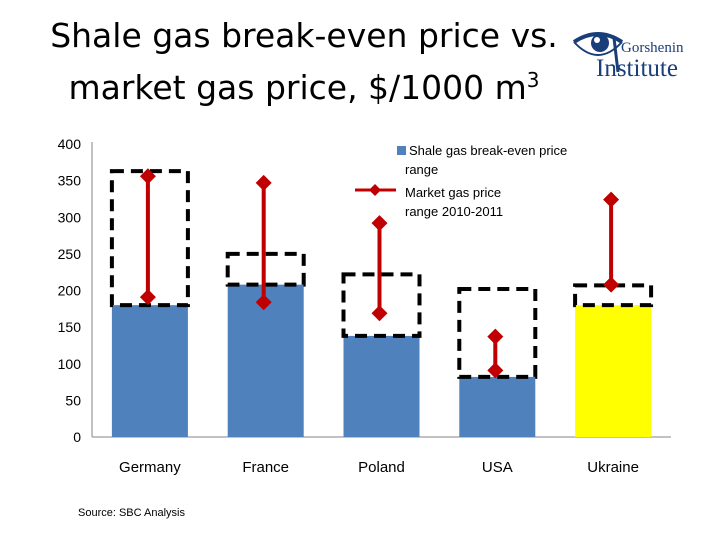  What do you see at coordinates (381, 467) in the screenshot?
I see `x-tick-label: Poland` at bounding box center [381, 467].